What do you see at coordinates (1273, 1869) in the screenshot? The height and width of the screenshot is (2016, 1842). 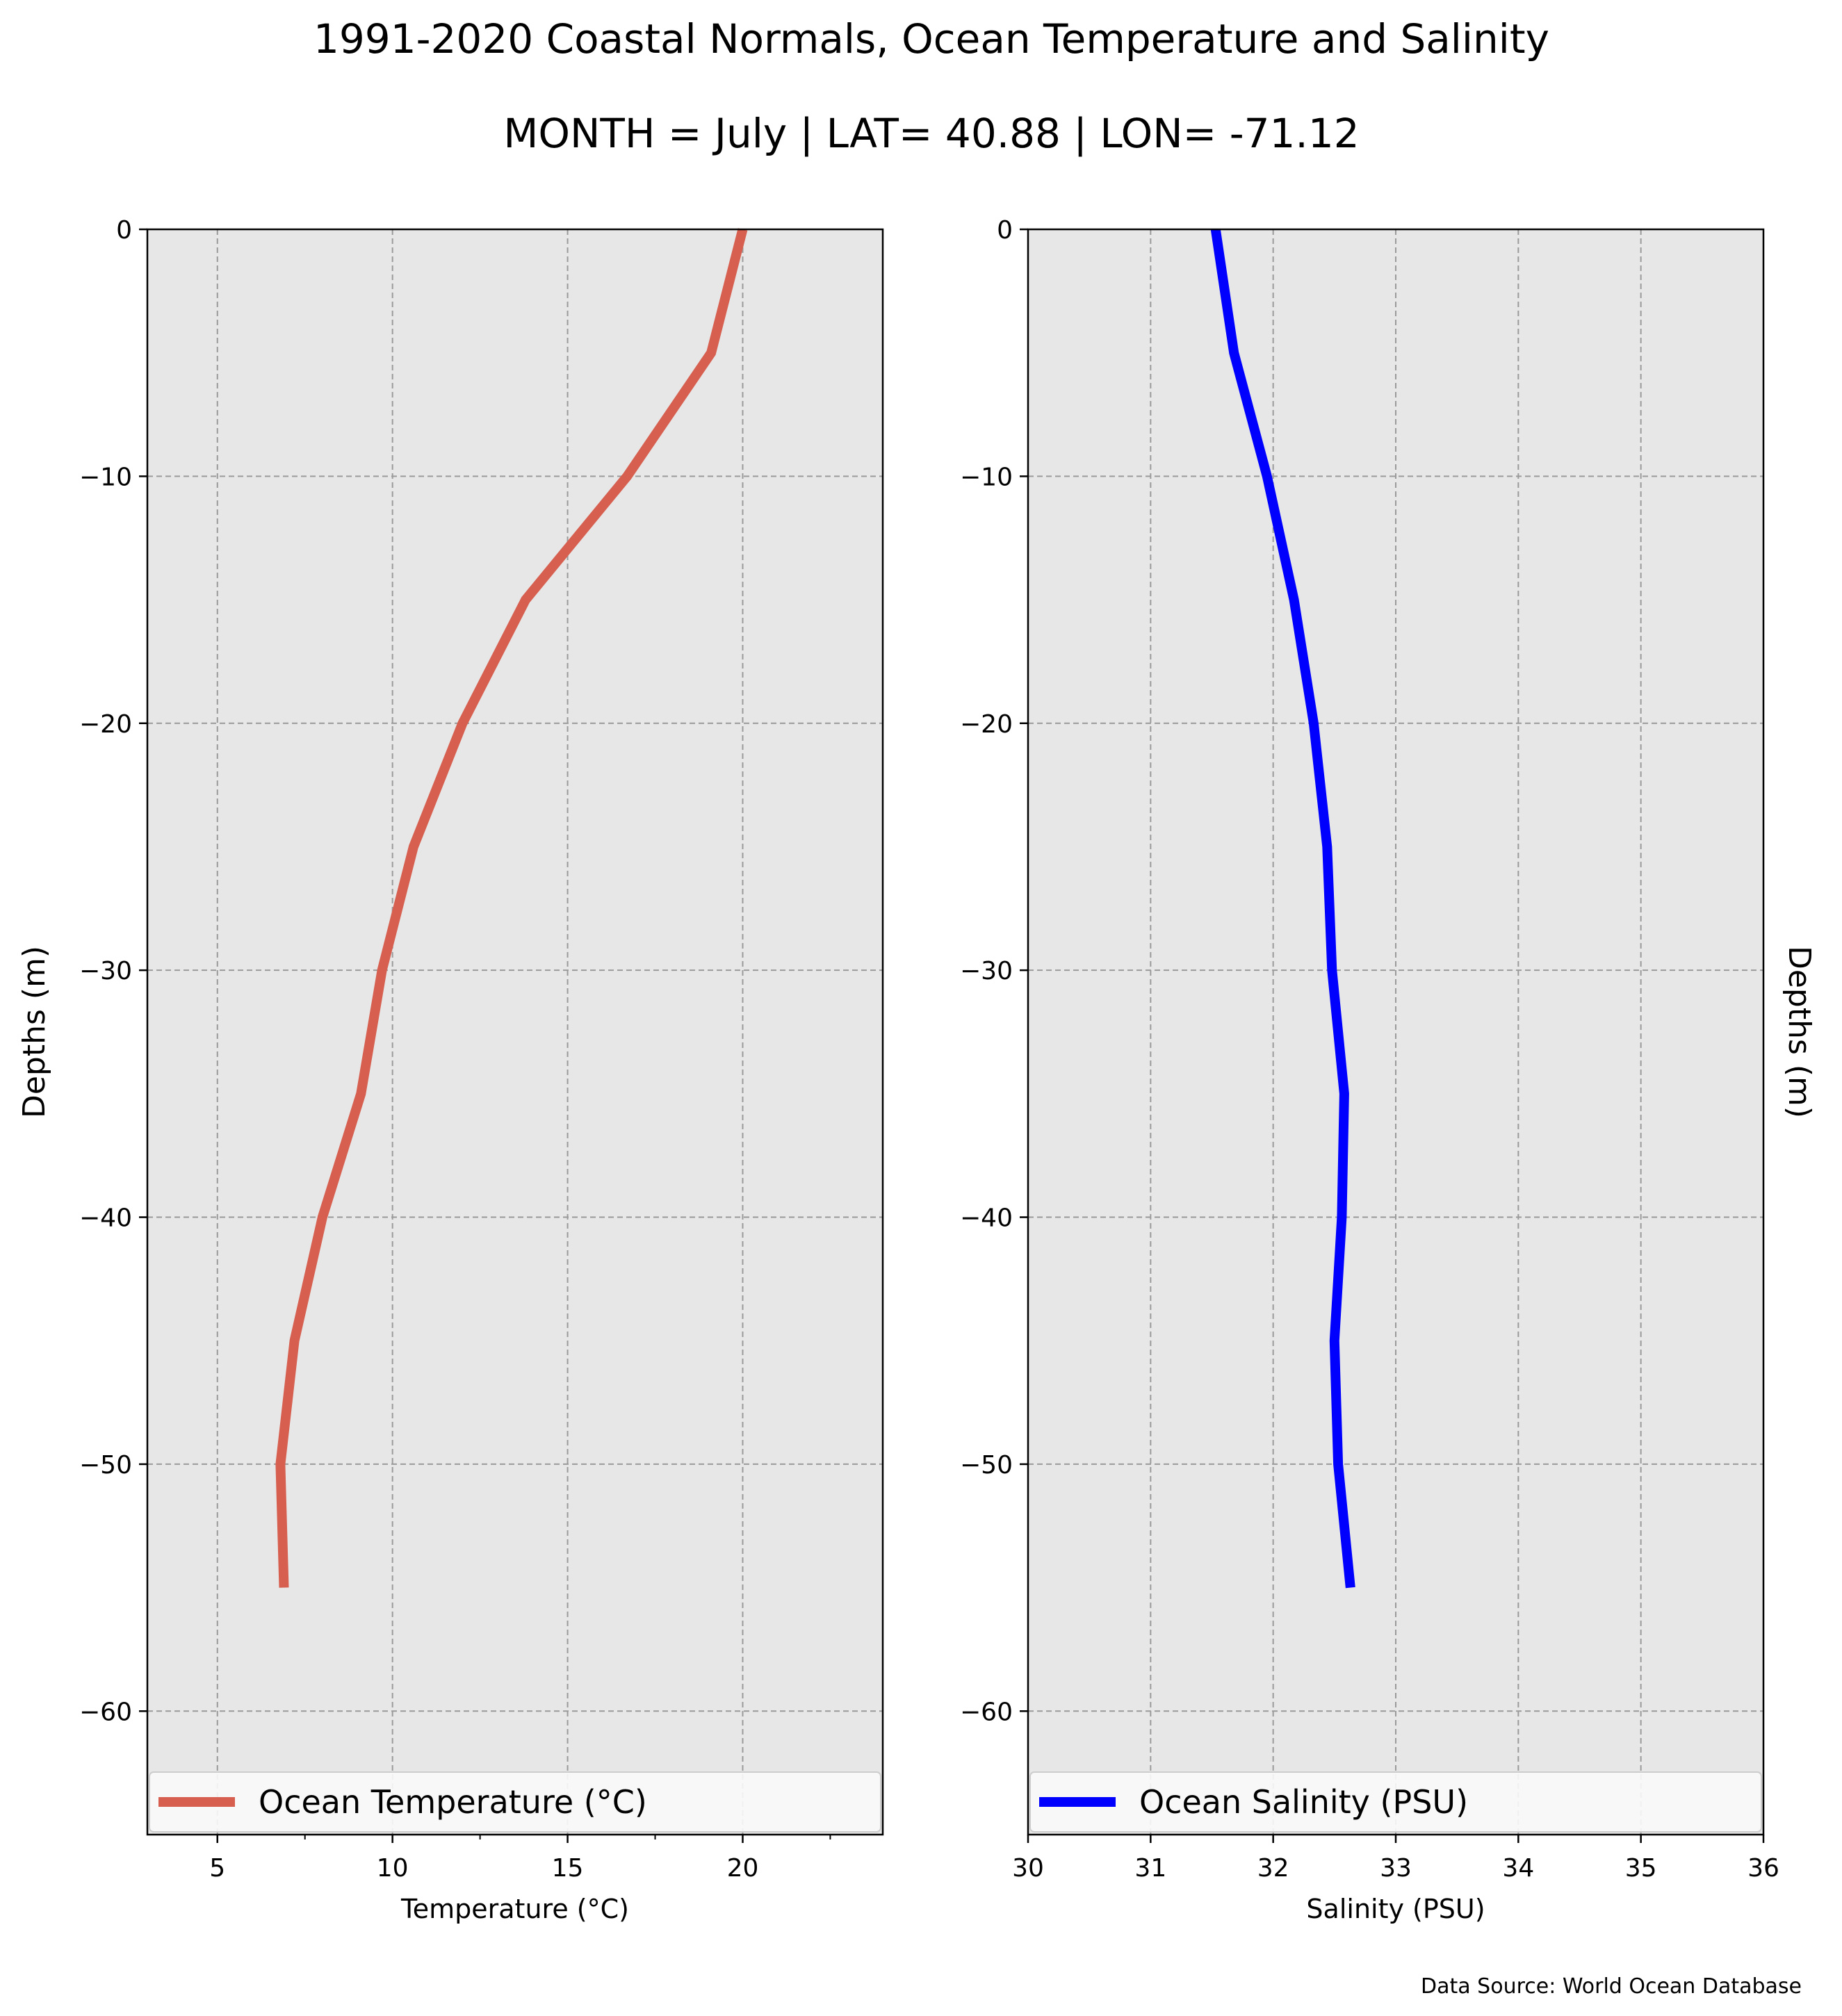 I see `sal-x-tick-label: 32` at bounding box center [1273, 1869].